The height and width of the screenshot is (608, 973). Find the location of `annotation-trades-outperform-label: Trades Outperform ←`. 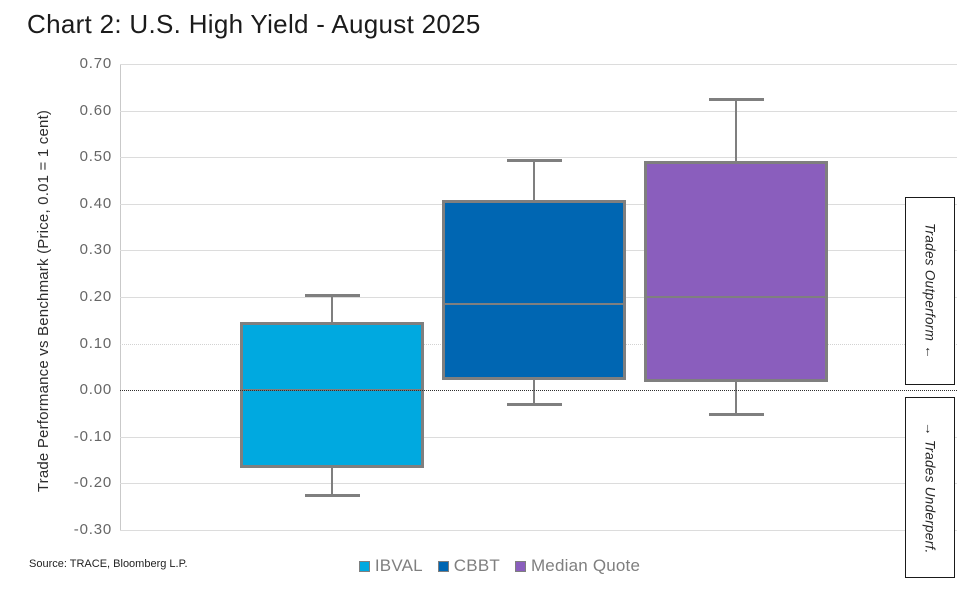

annotation-trades-outperform-label: Trades Outperform ← is located at coordinates (930, 291).